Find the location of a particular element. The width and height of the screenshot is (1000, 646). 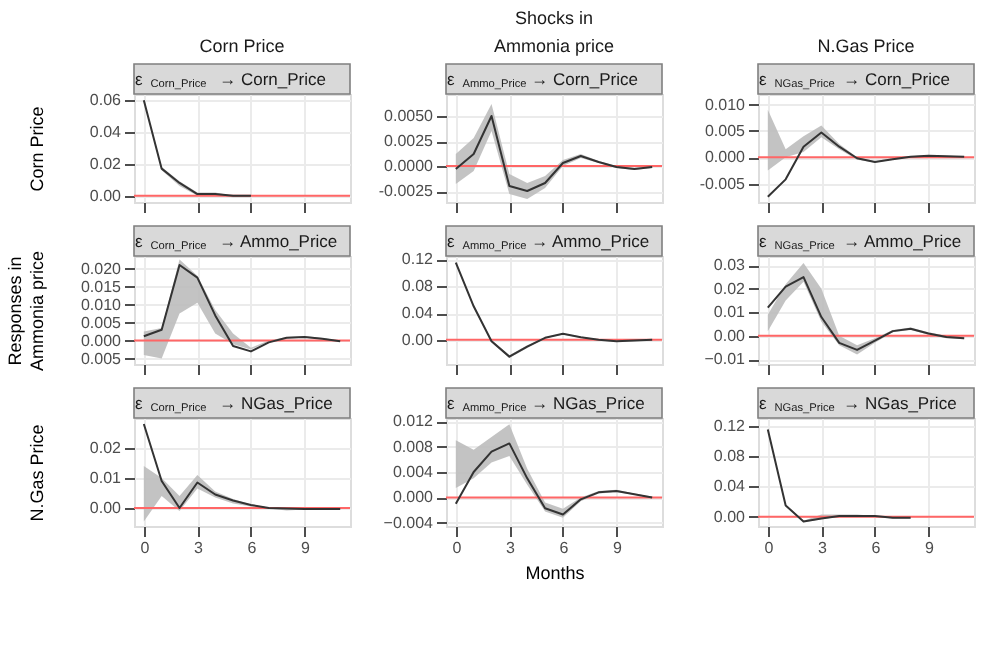

chart-title: Ammonia price is located at coordinates (554, 46).